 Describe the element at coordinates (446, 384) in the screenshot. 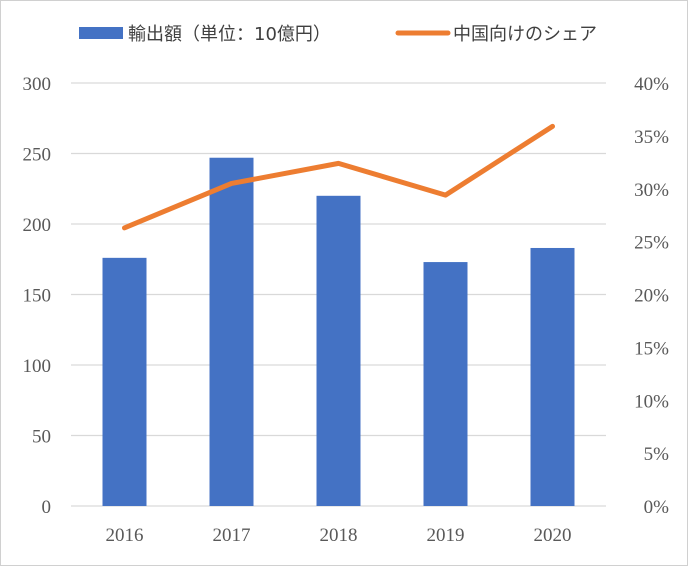

I see `bar-2019` at that location.